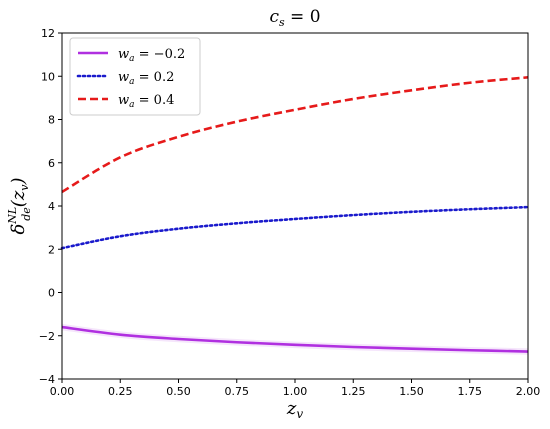  I want to click on y-tick-label: −4, so click(47, 379).